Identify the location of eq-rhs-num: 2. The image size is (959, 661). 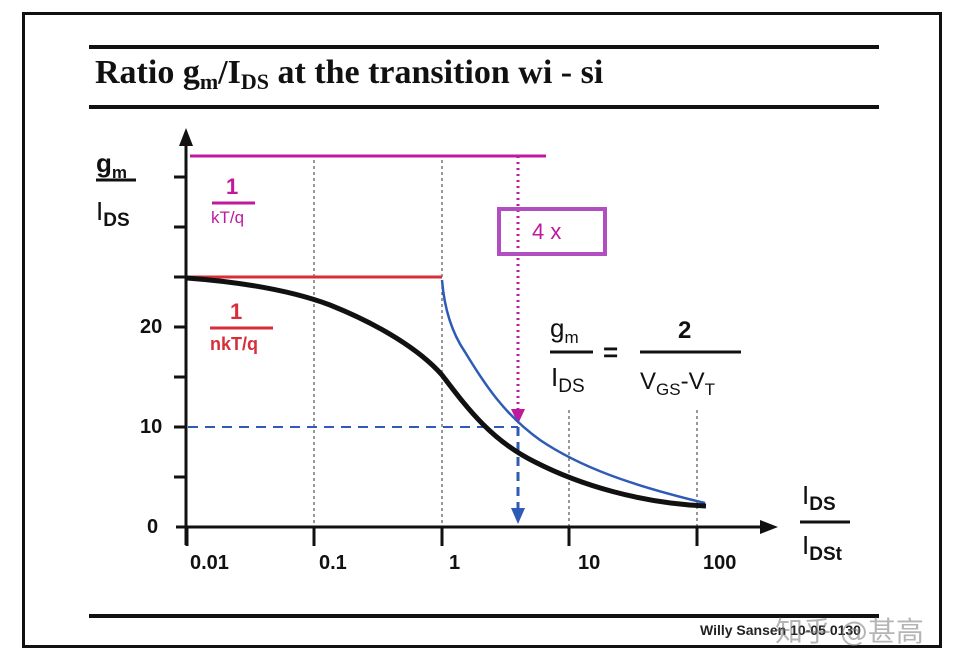
(685, 330).